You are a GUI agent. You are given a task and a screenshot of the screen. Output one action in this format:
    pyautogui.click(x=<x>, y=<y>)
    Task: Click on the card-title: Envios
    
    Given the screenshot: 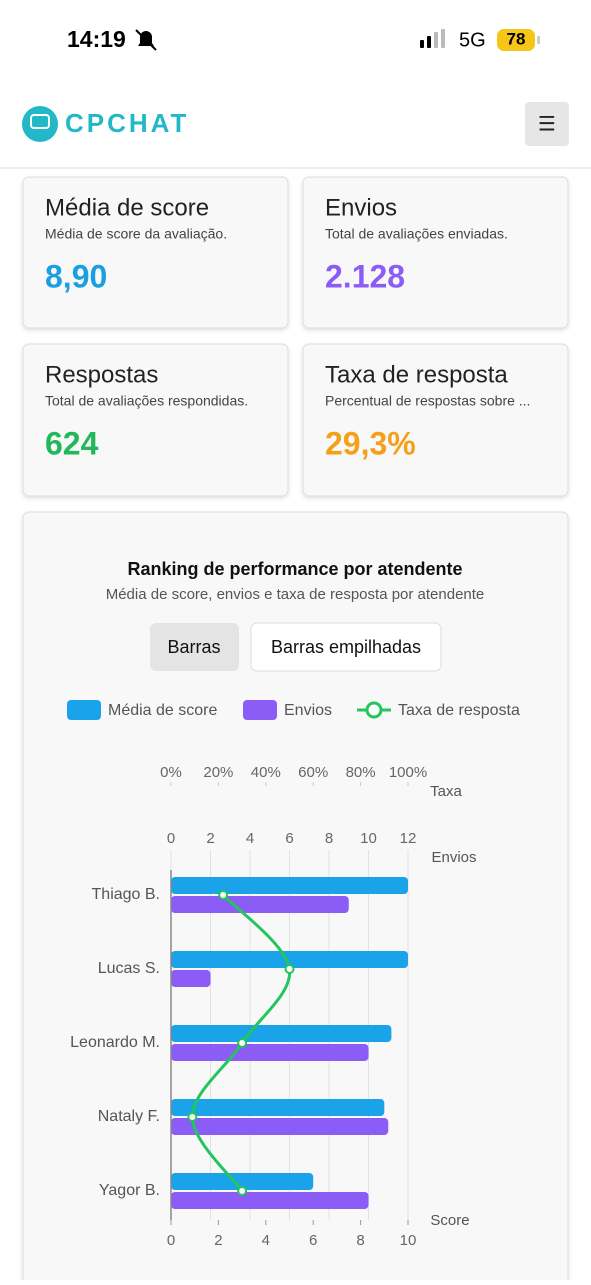 What is the action you would take?
    pyautogui.click(x=361, y=207)
    